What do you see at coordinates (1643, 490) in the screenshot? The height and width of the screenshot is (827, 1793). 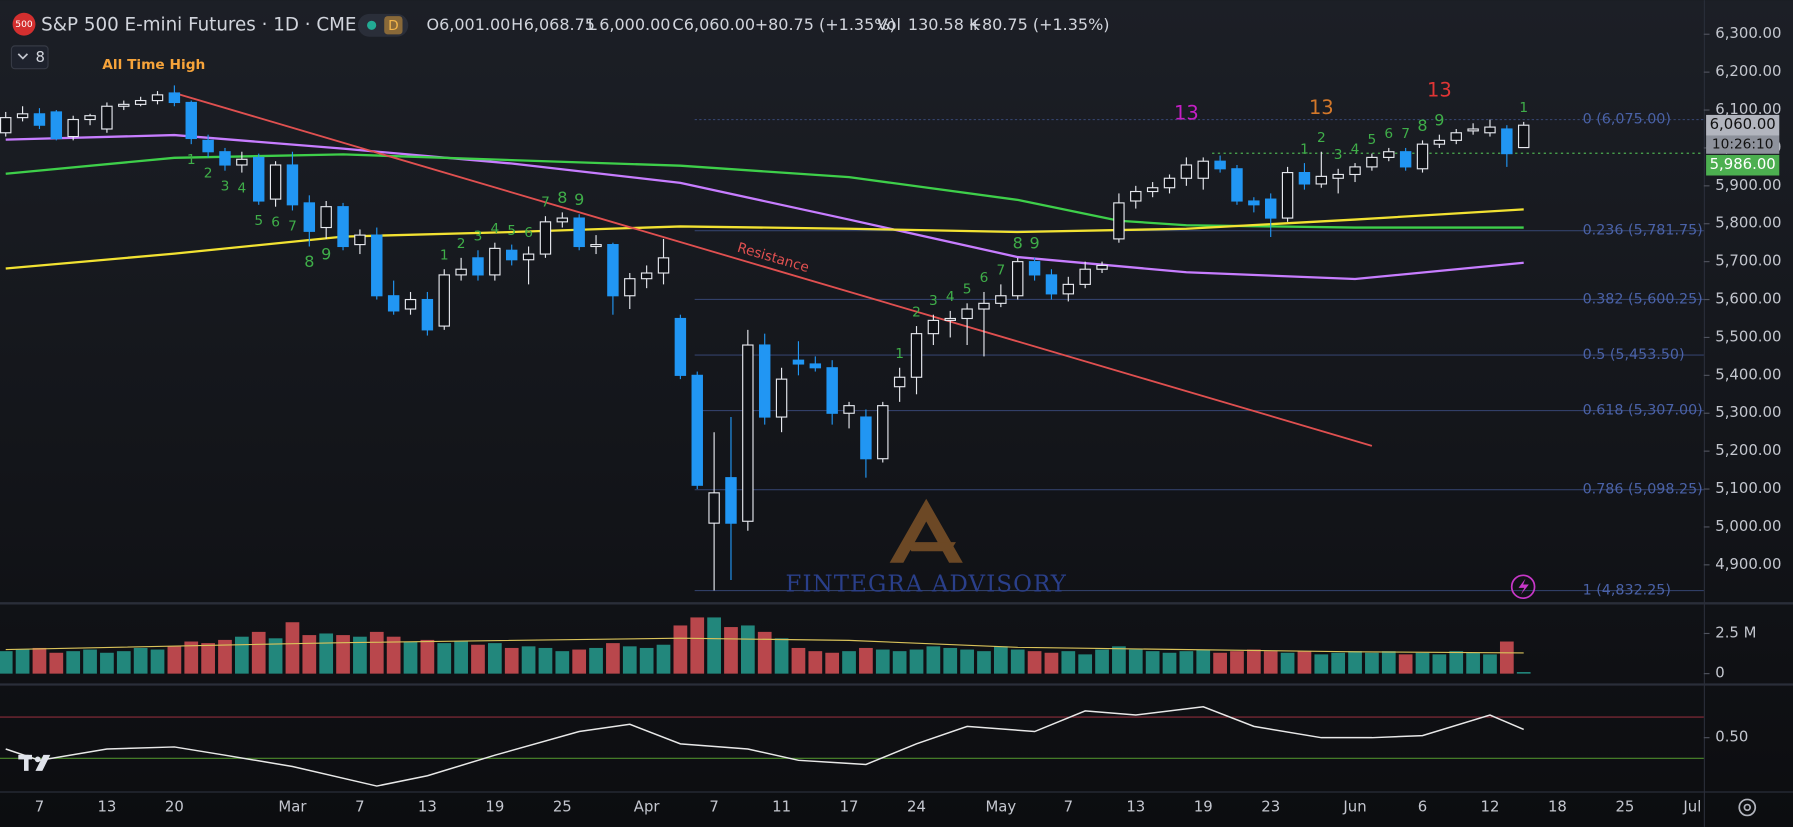 I see `fib-label: 0.786 (5,098.25)` at bounding box center [1643, 490].